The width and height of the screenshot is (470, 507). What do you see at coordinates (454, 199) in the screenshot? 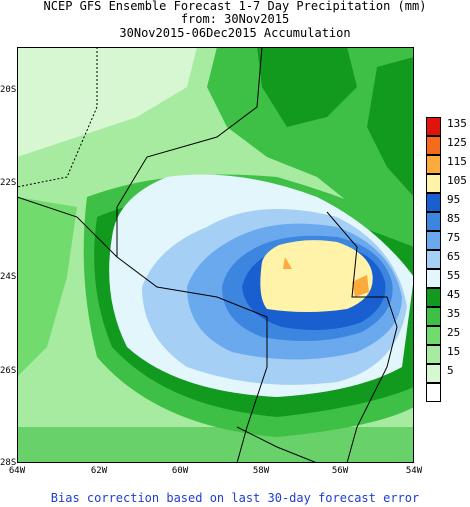
I see `legend-label: 95` at bounding box center [454, 199].